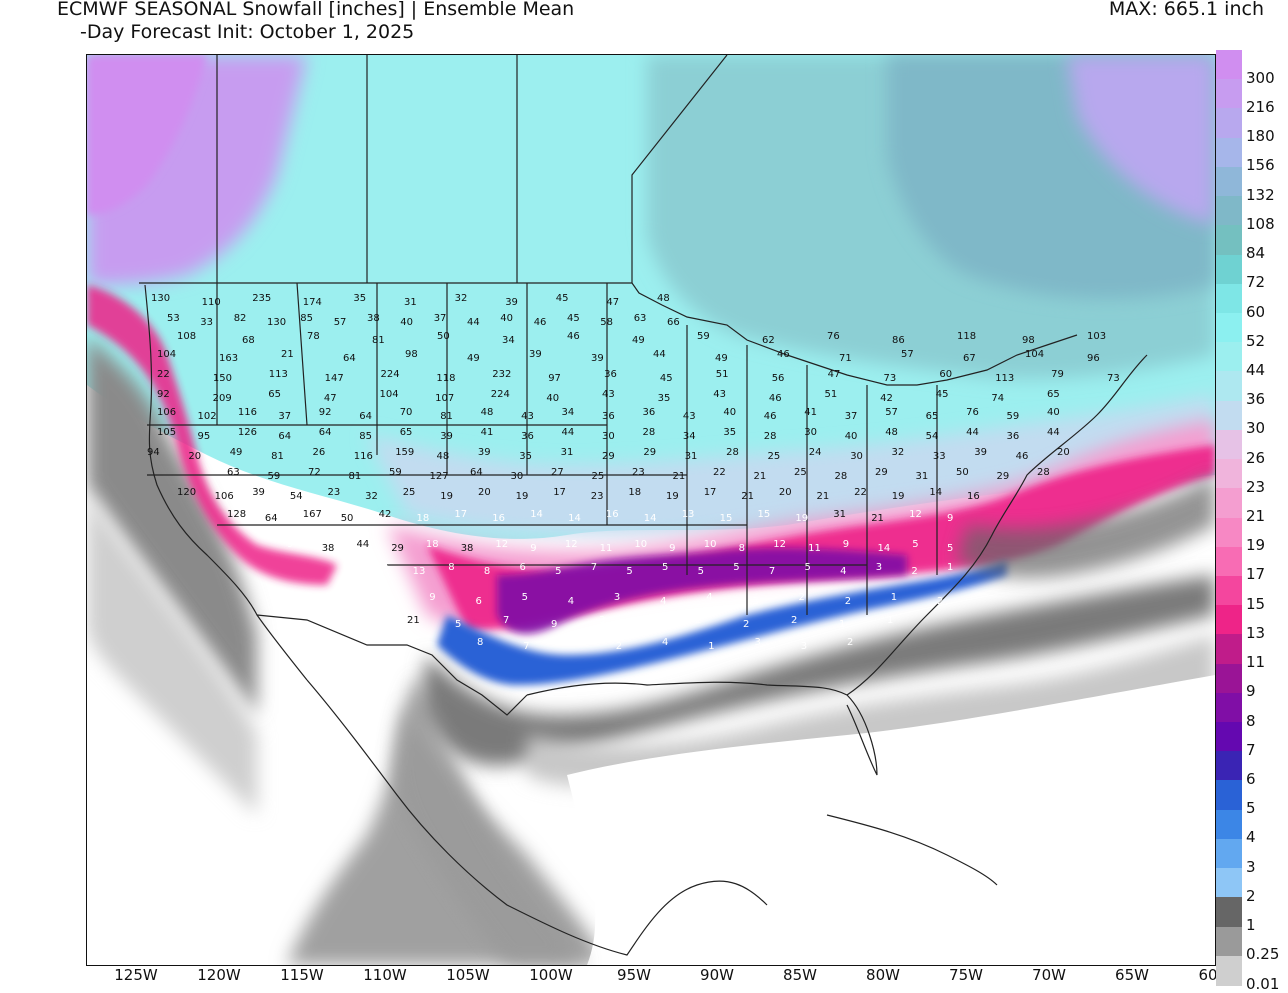 Image resolution: width=1288 pixels, height=993 pixels. Describe the element at coordinates (638, 340) in the screenshot. I see `station-value: 49` at that location.